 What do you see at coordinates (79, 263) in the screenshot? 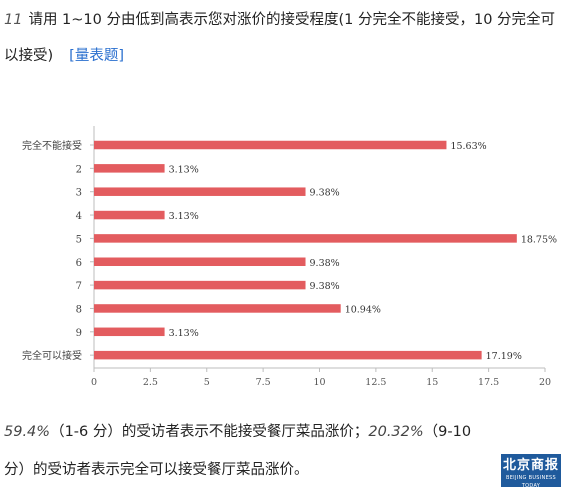
I see `category-label: 6` at bounding box center [79, 263].